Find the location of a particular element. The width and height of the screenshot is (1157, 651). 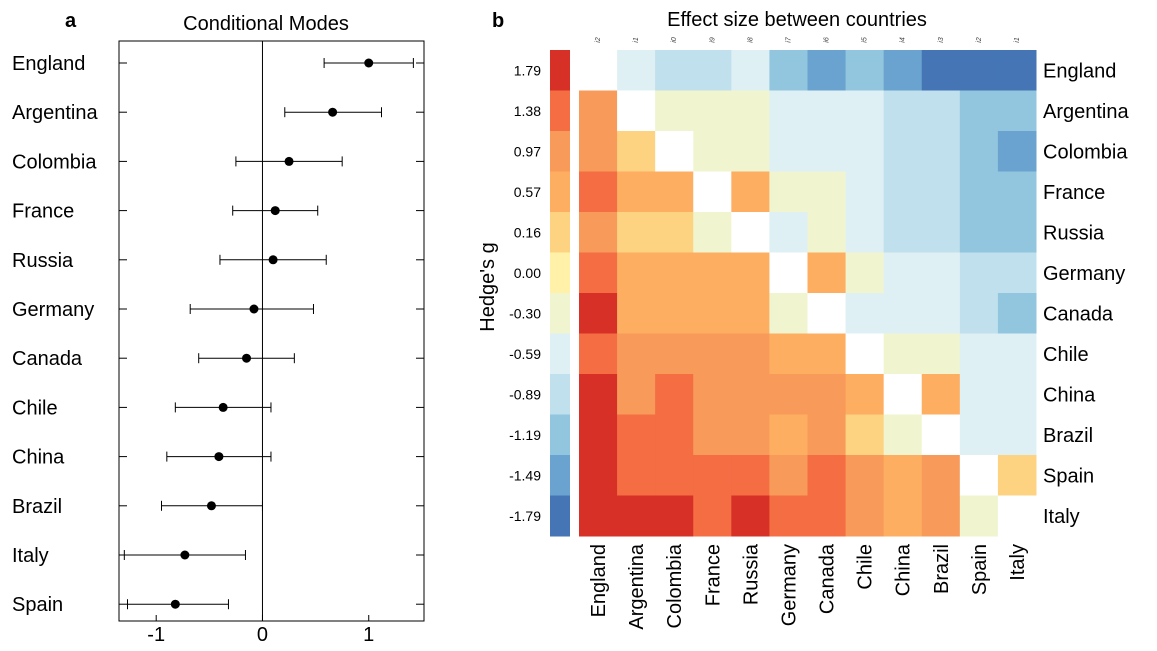

heatmap-col-label: England is located at coordinates (599, 580).